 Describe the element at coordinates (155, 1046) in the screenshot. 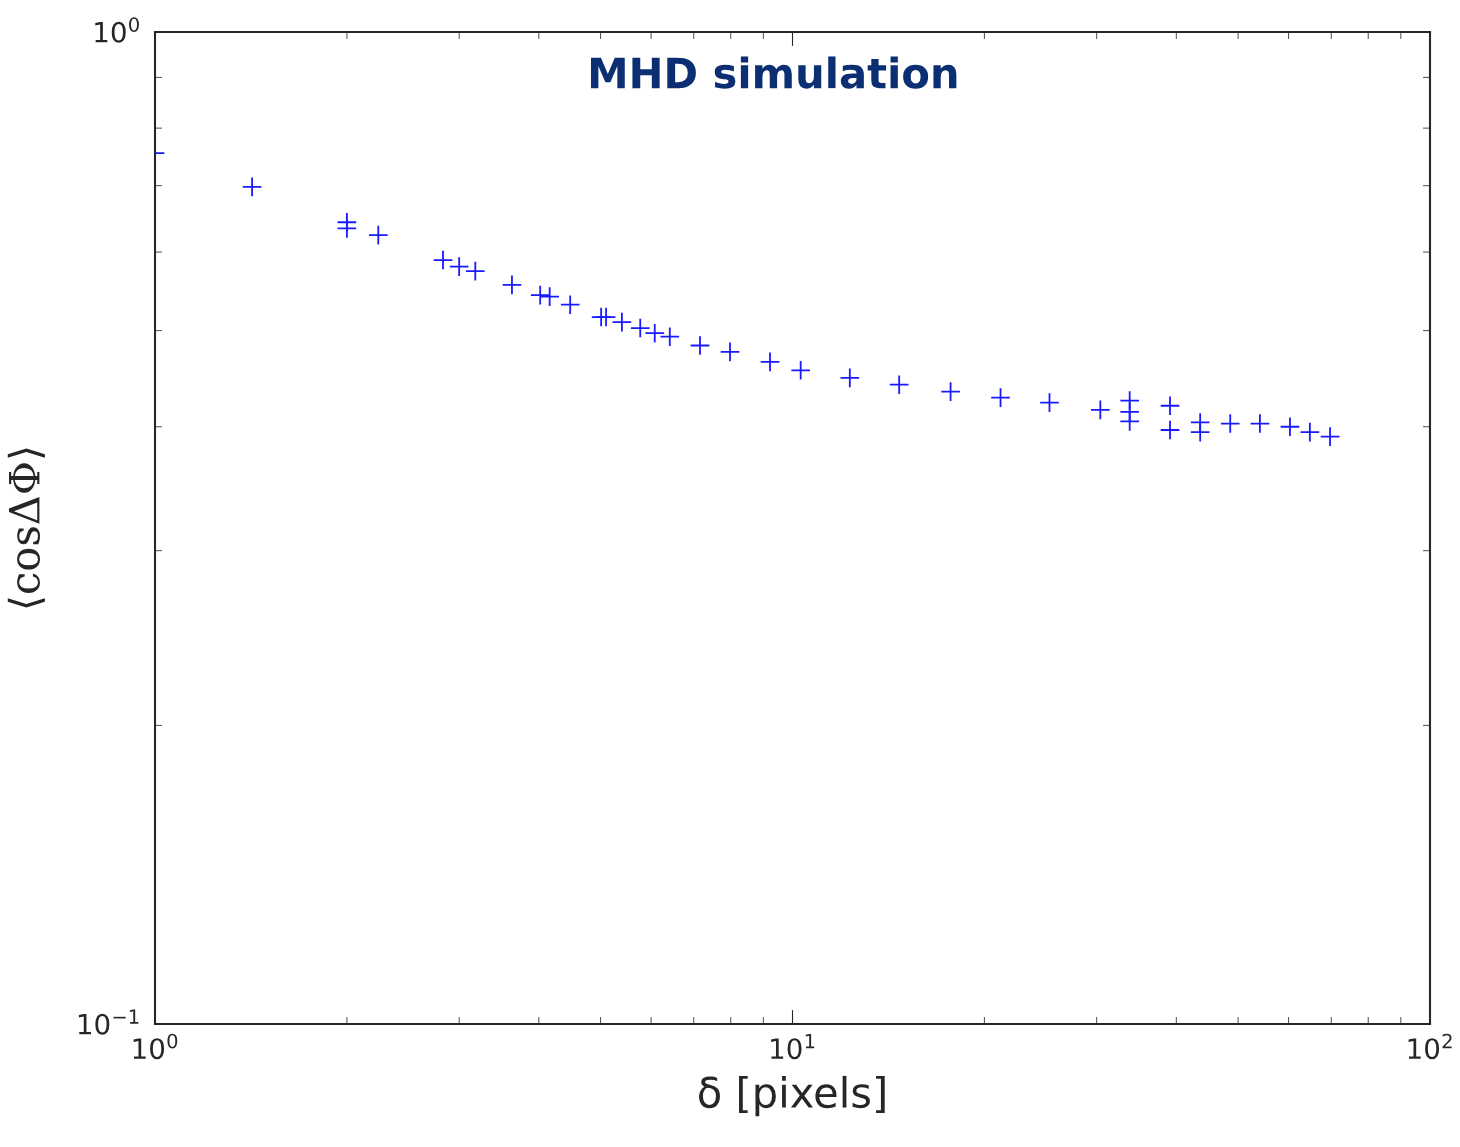

I see `x-tick-label: 10$^{0}$` at that location.